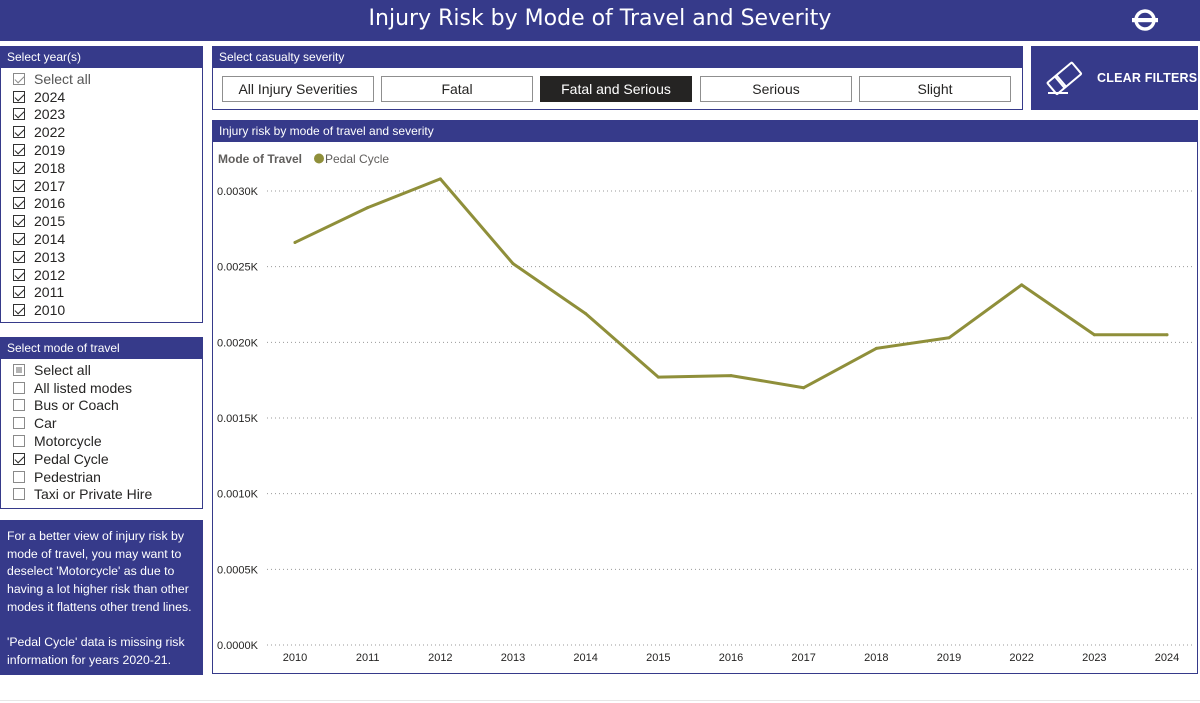 Image resolution: width=1200 pixels, height=703 pixels. What do you see at coordinates (50, 96) in the screenshot?
I see `year-slicer-item-label: 2024` at bounding box center [50, 96].